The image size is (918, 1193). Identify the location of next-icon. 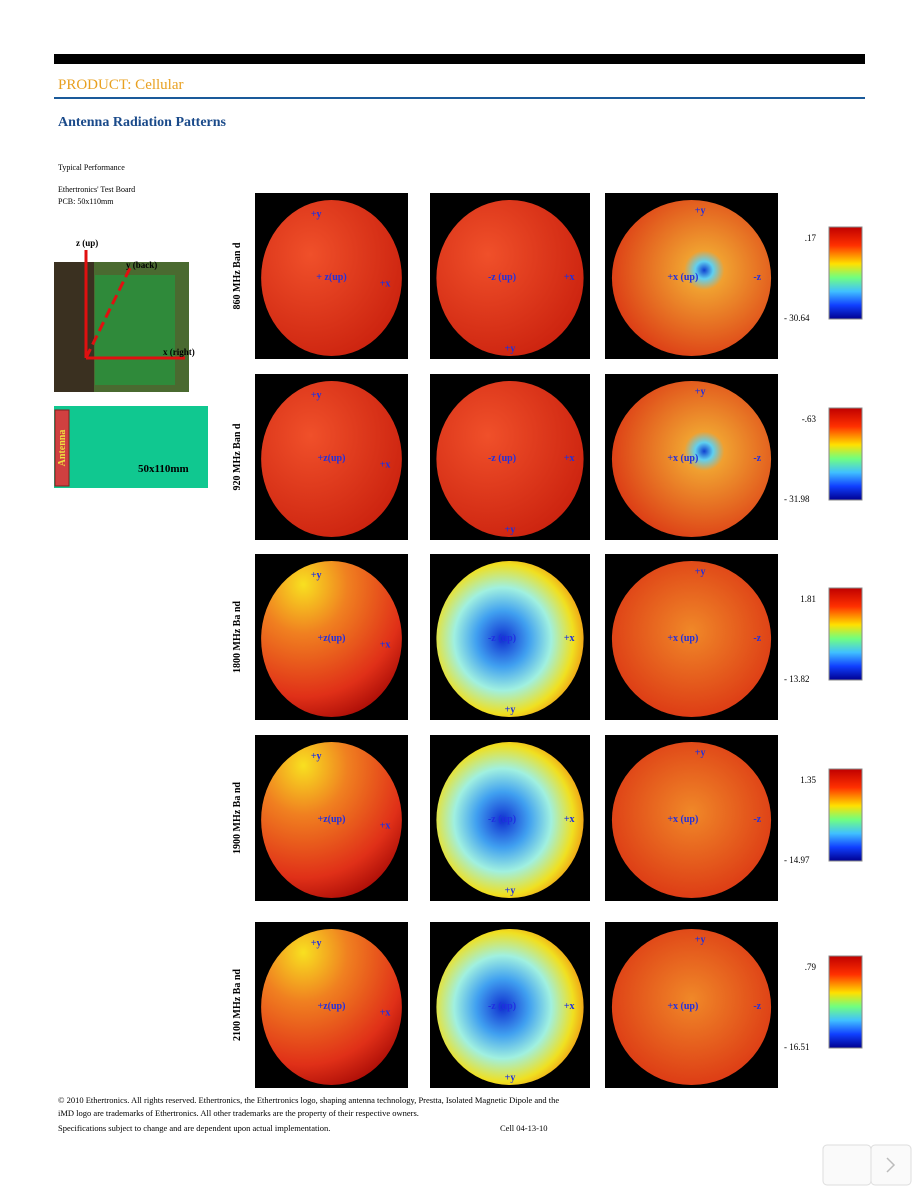
(891, 1165).